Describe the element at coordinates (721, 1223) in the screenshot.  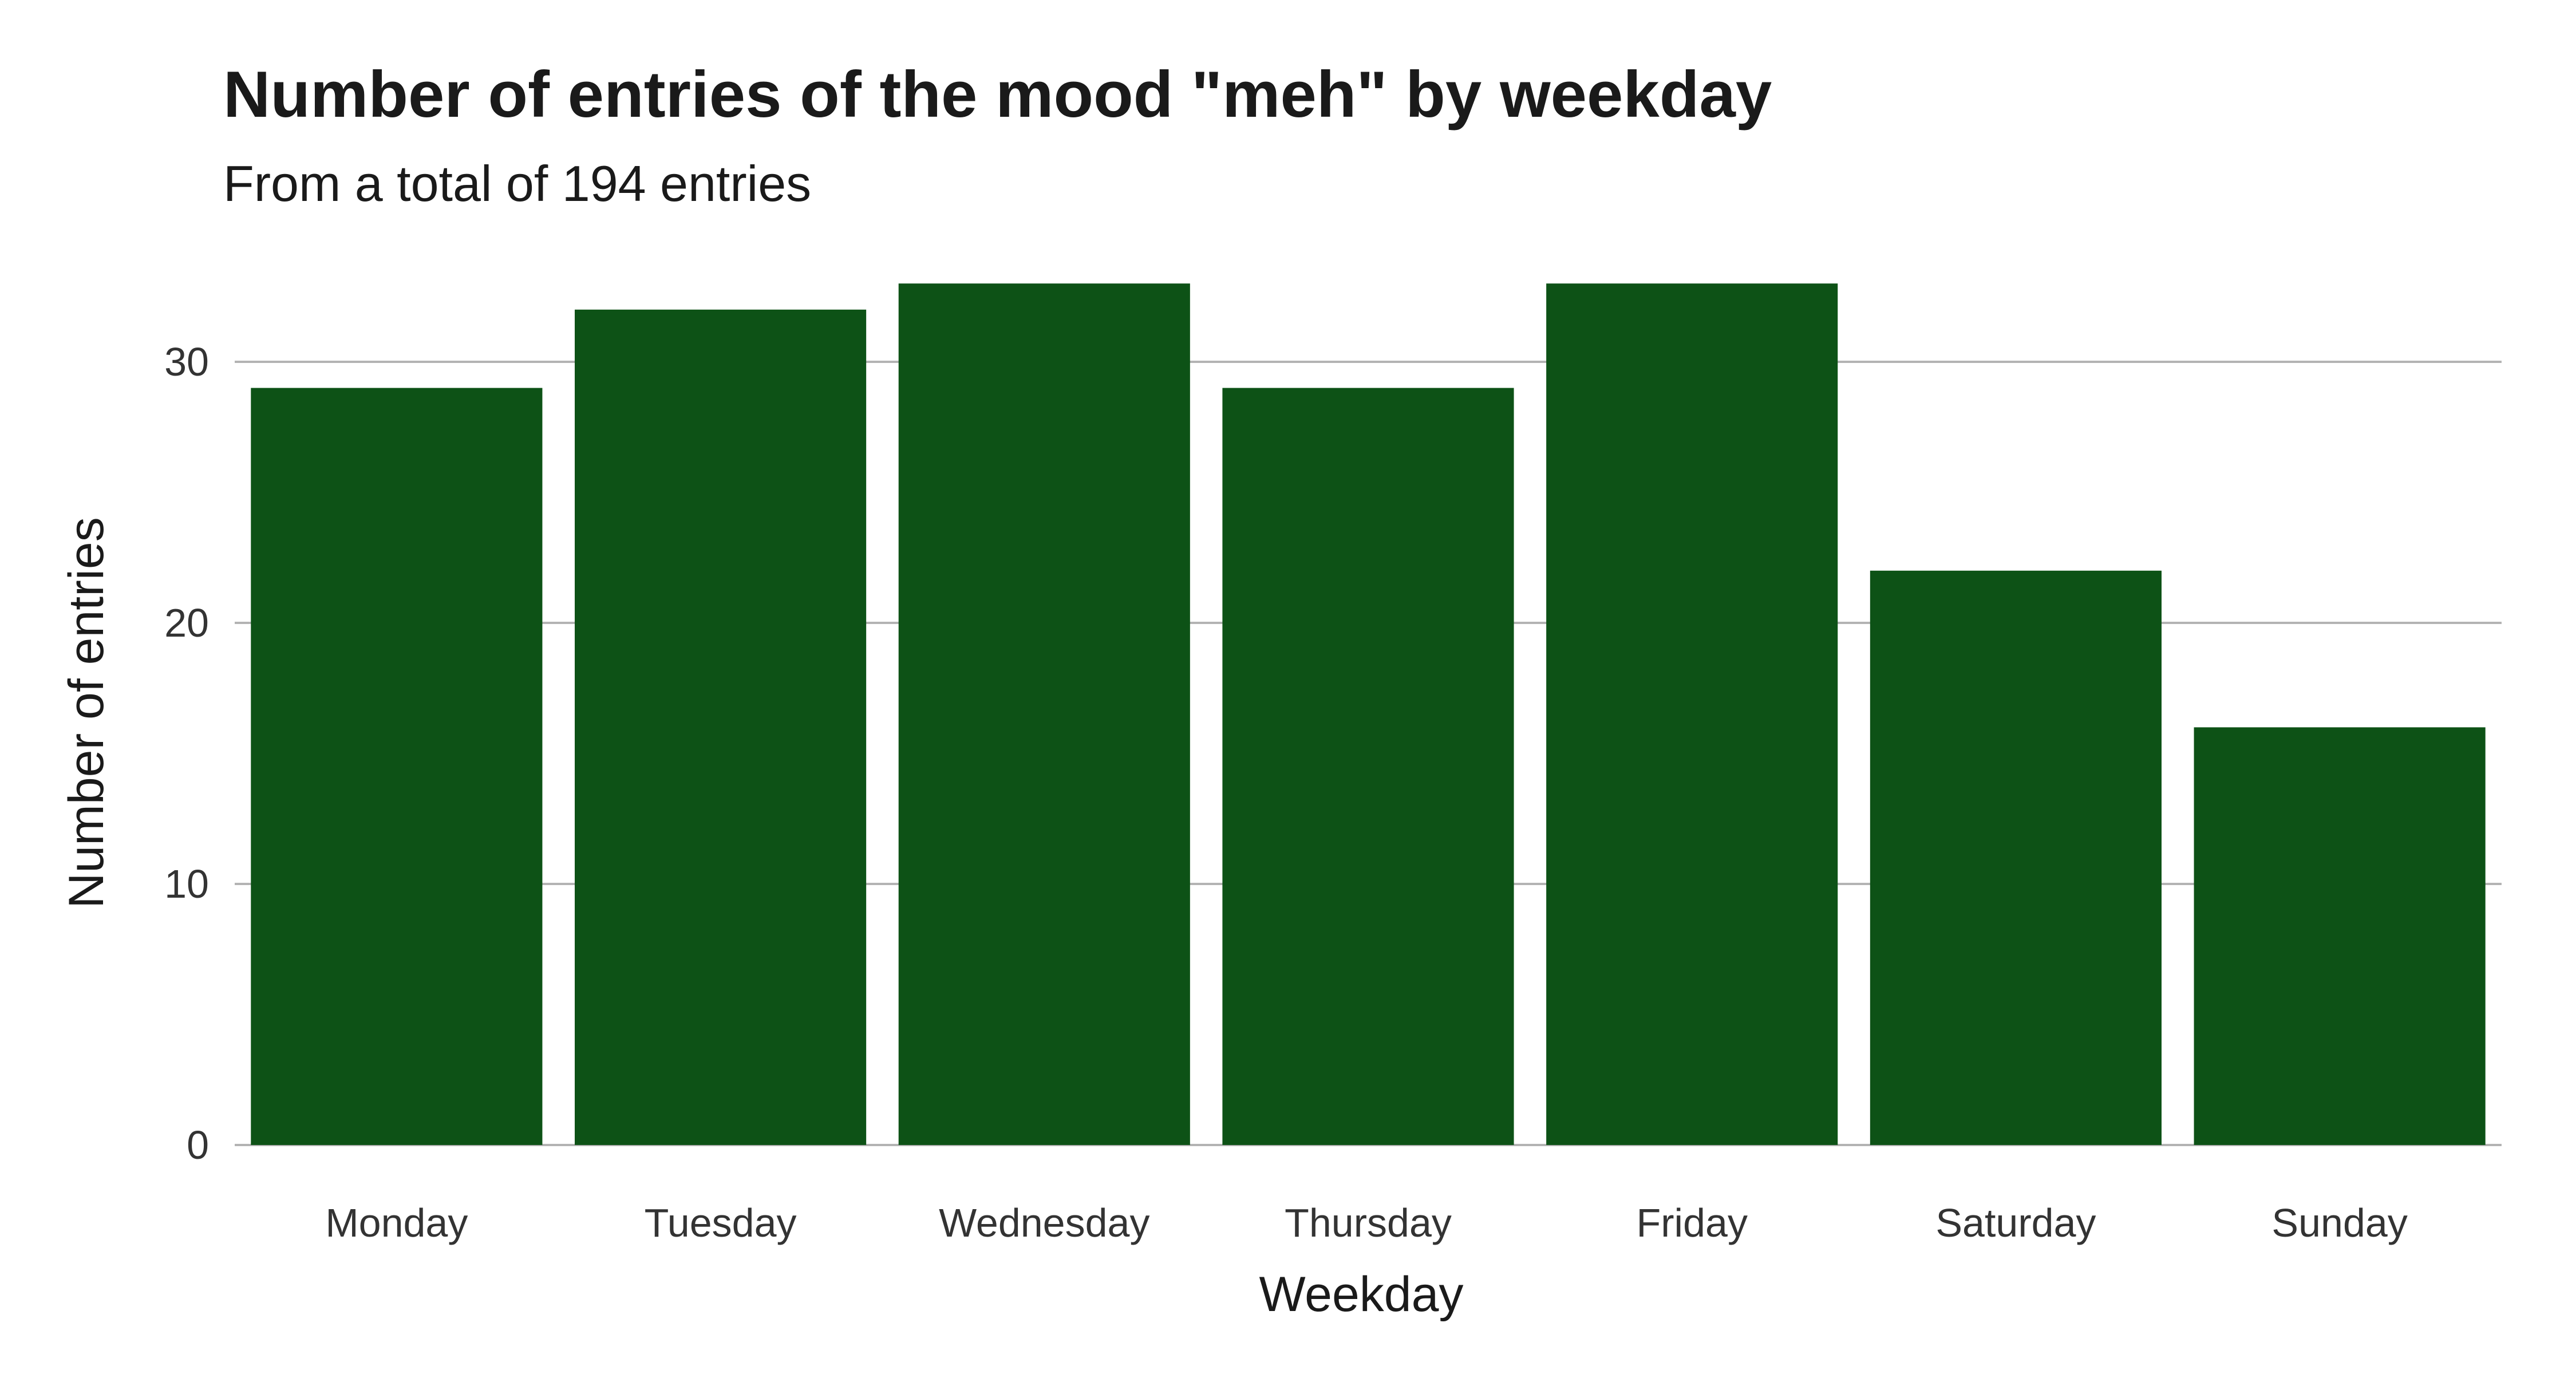
I see `x-tick-label-tuesday: Tuesday` at that location.